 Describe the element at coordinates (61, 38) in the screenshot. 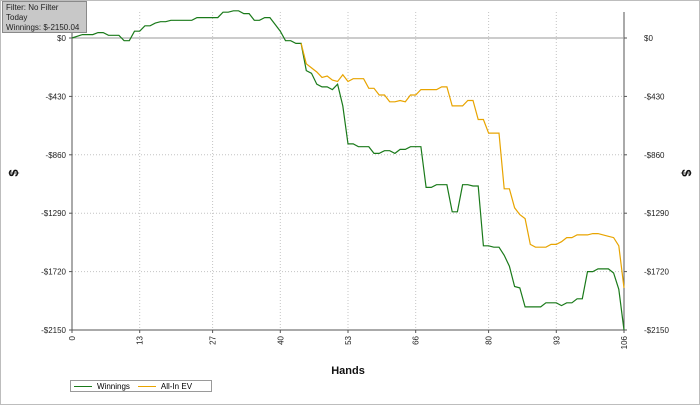

I see `y-tick-label-left: $0` at that location.